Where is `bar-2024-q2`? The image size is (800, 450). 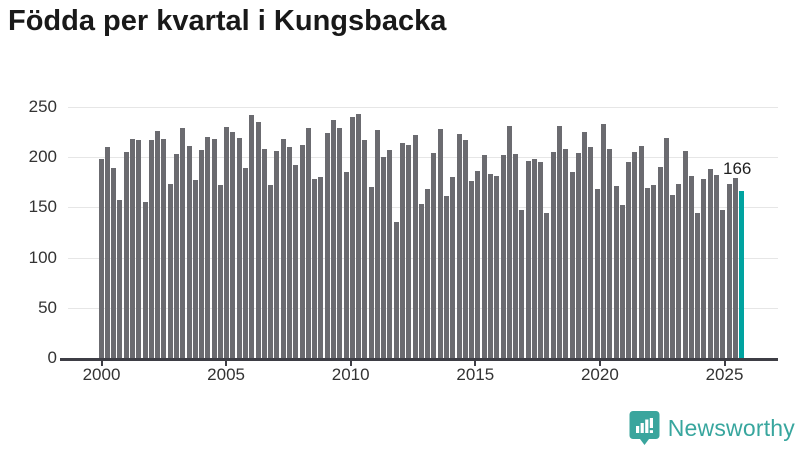 bar-2024-q2 is located at coordinates (710, 263).